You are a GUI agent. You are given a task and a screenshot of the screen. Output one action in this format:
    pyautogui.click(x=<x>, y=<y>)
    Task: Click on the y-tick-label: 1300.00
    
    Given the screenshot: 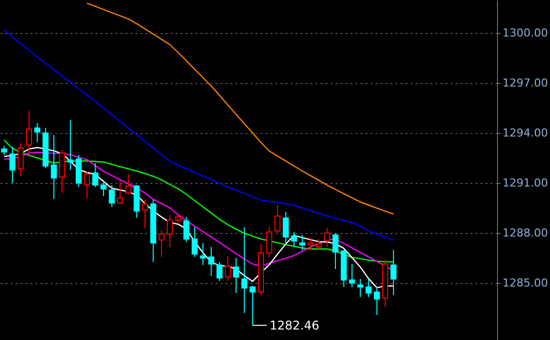 What is the action you would take?
    pyautogui.click(x=525, y=33)
    